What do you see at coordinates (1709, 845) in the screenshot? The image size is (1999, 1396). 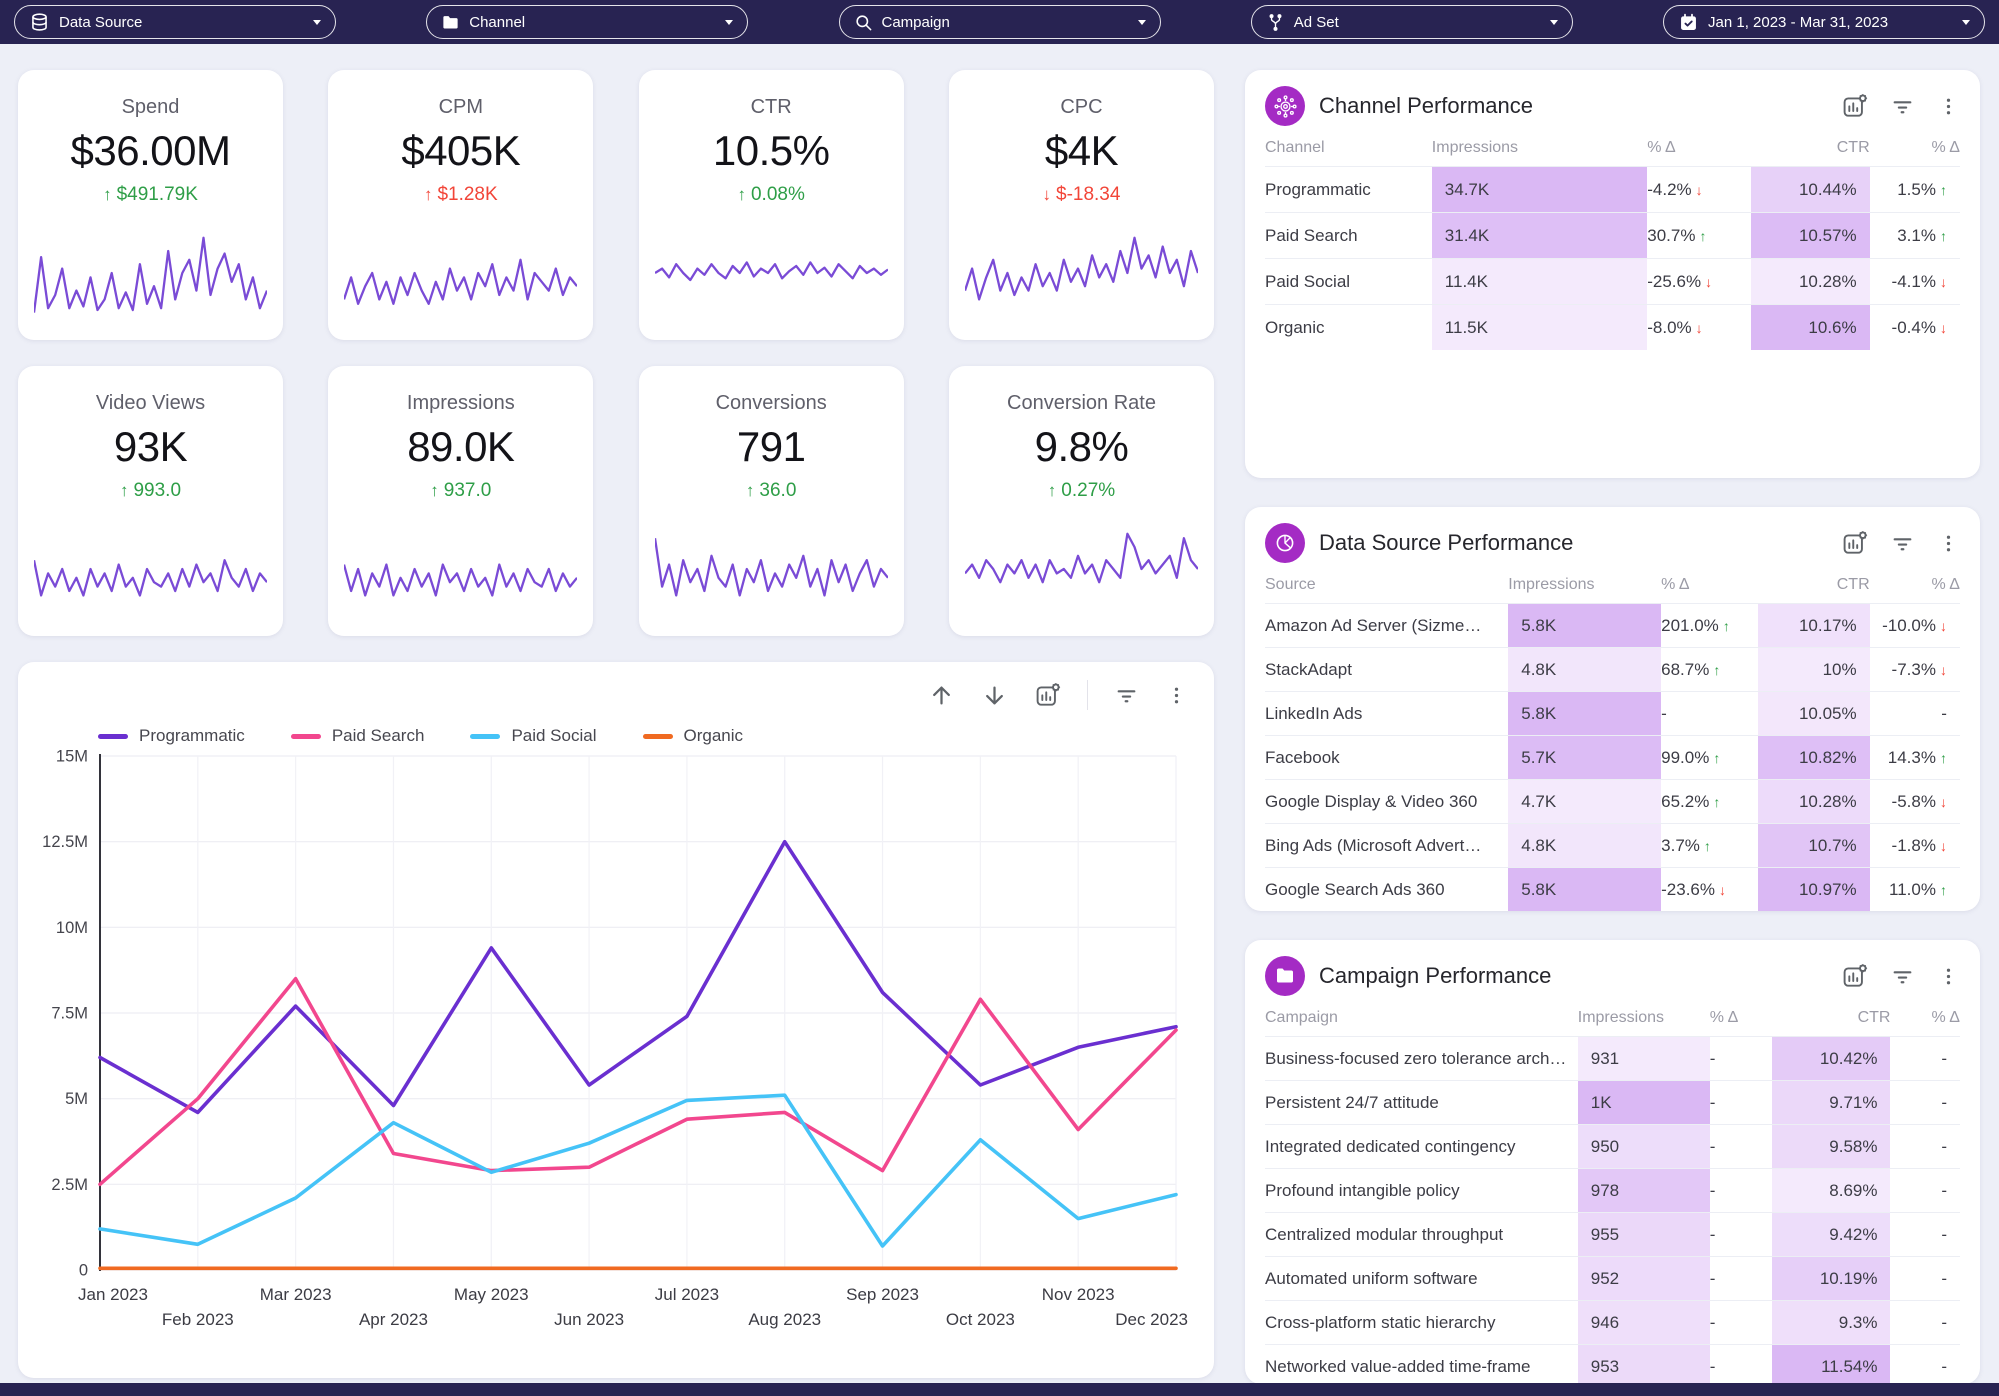 I see `cell--: 3.7% ↑` at bounding box center [1709, 845].